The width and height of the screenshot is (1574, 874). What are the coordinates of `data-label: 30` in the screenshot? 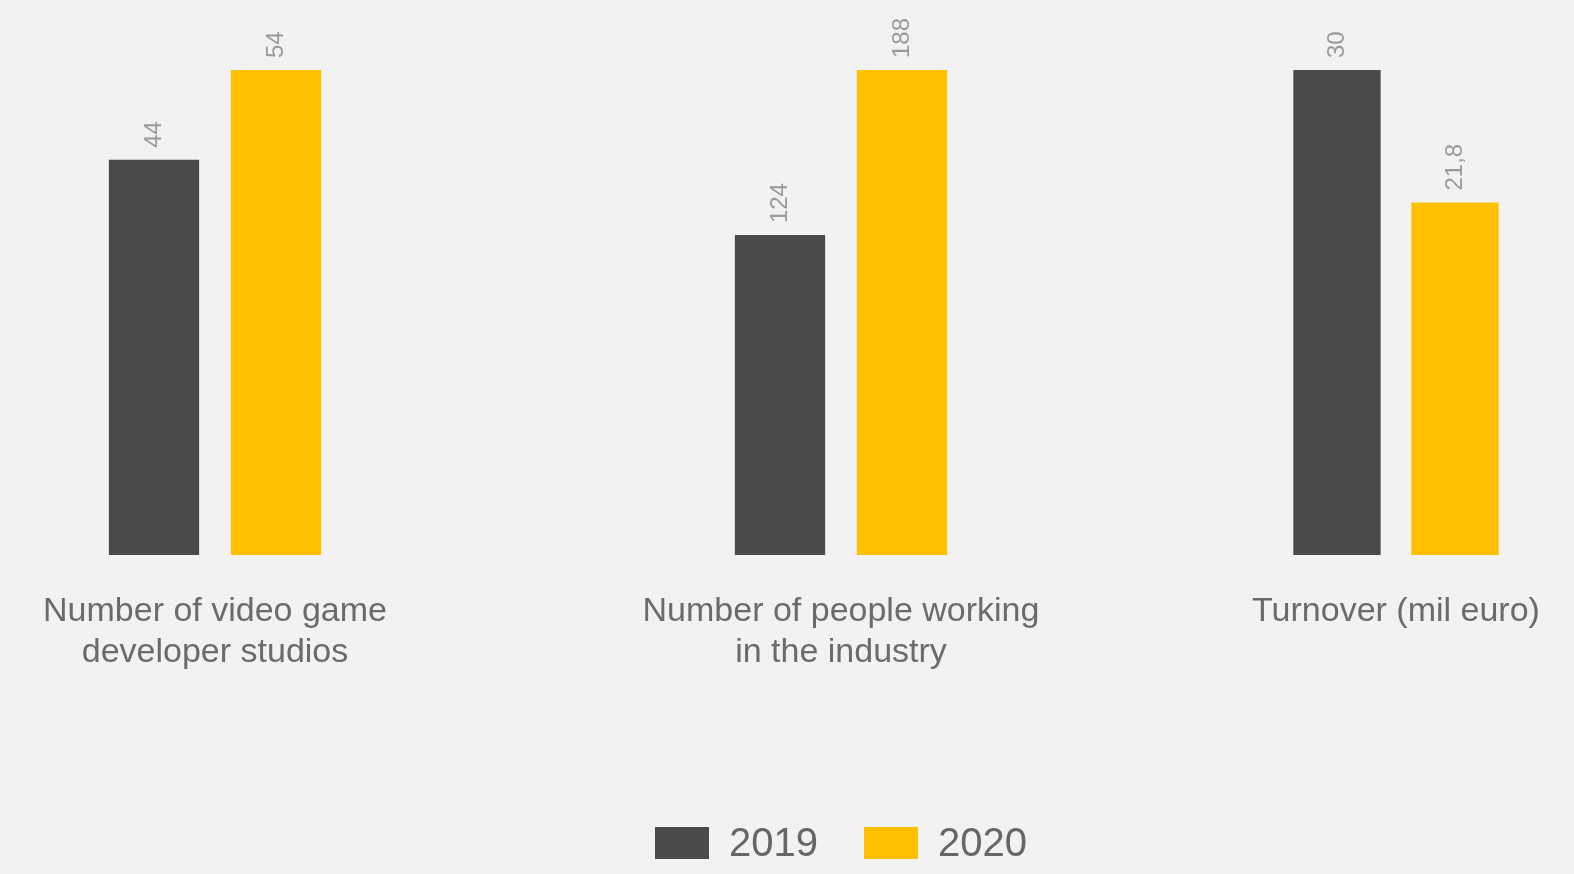 It's located at (1335, 44).